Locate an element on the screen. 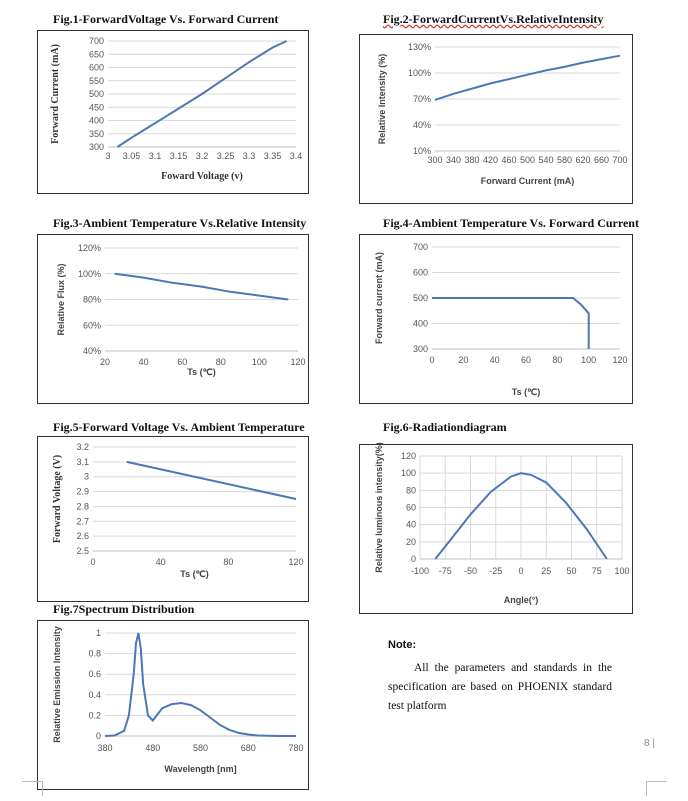 This screenshot has height=801, width=688. fig1-ytick-label: 500 is located at coordinates (96, 94).